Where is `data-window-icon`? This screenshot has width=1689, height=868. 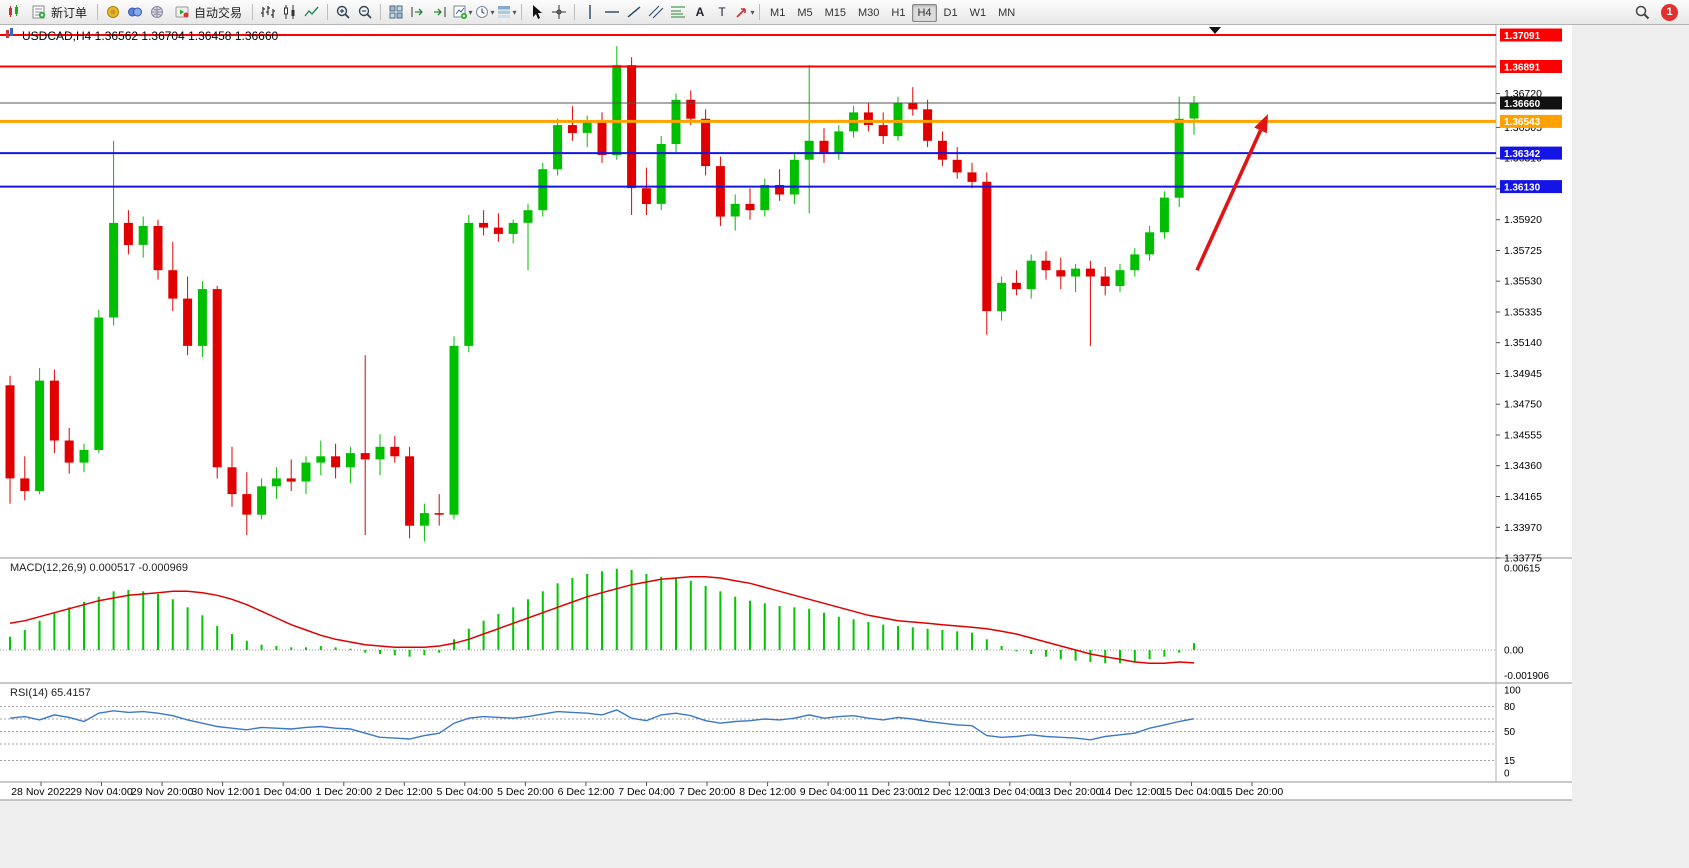
data-window-icon is located at coordinates (135, 12).